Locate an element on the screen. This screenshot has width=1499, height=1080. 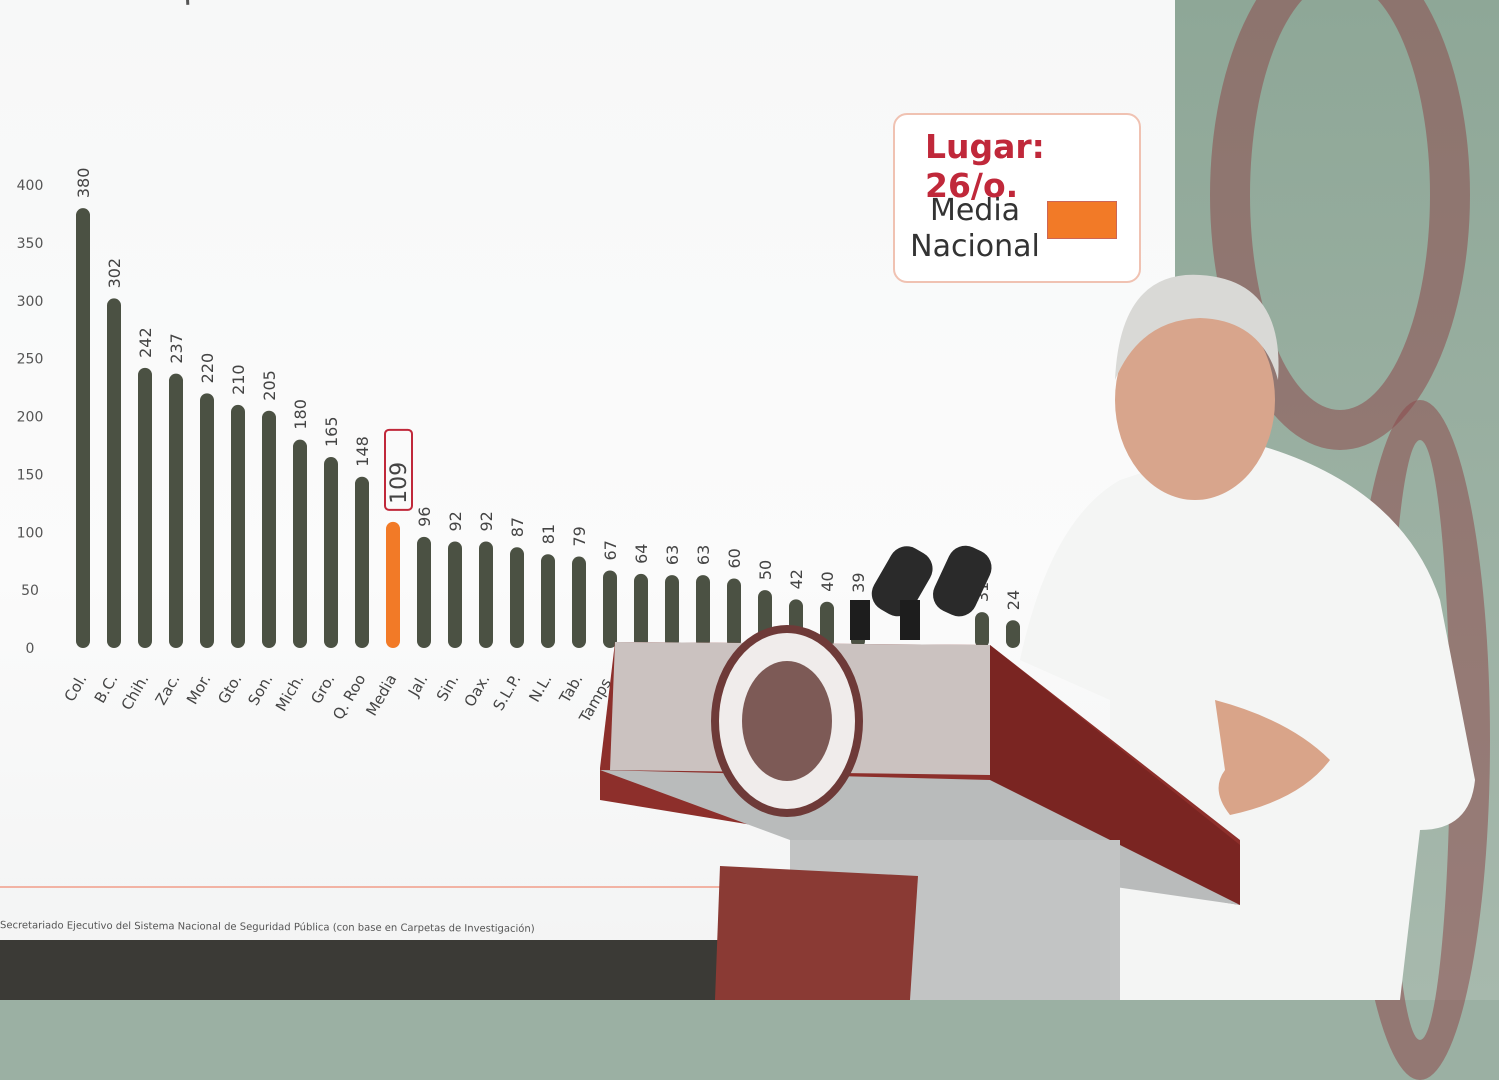
legend-swatch is located at coordinates (1082, 220).